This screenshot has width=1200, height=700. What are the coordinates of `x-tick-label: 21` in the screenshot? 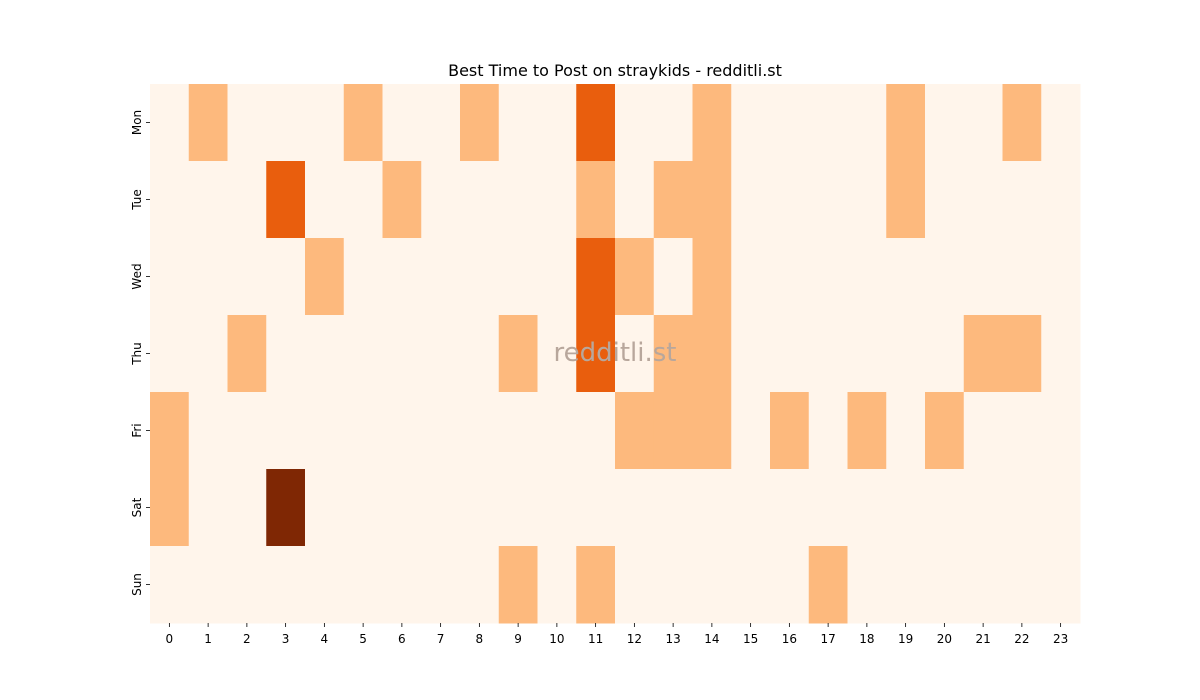 It's located at (982, 639).